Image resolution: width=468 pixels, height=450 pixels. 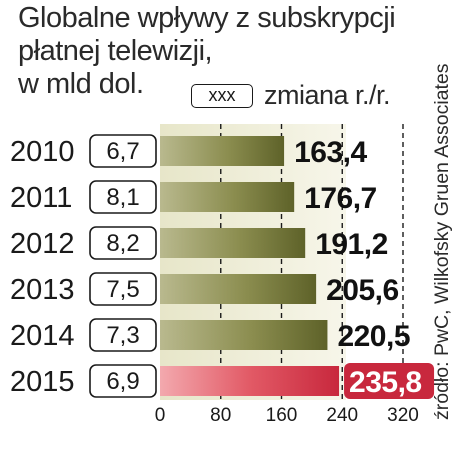 What do you see at coordinates (330, 152) in the screenshot?
I see `value-label: 163,4` at bounding box center [330, 152].